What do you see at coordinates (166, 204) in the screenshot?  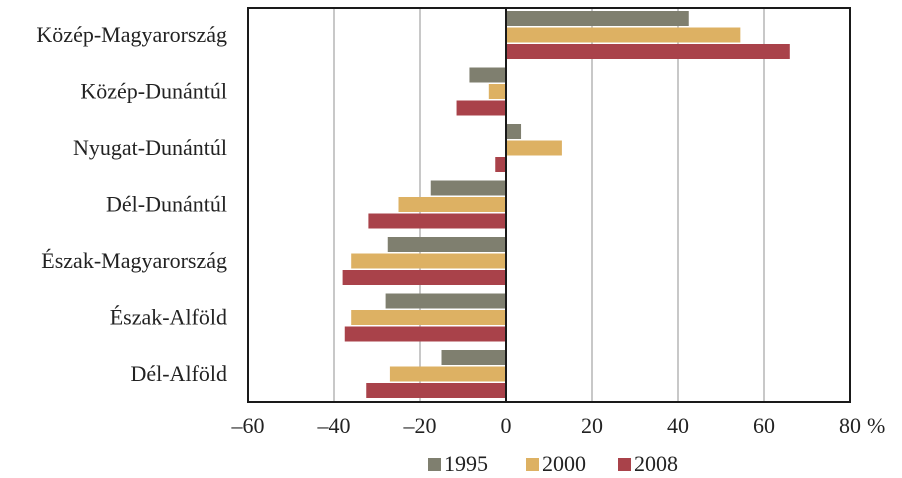 I see `category-label: Dél-Dunántúl` at bounding box center [166, 204].